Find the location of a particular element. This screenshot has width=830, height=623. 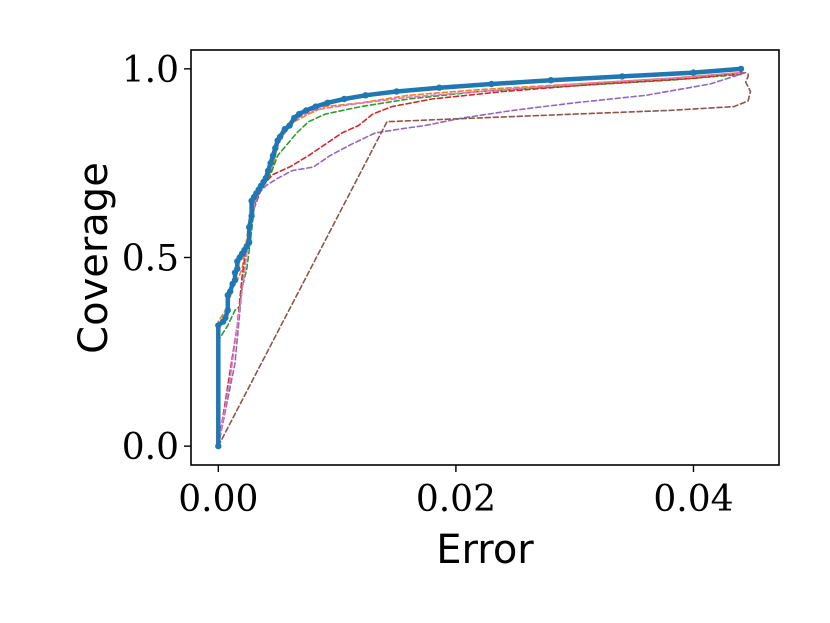

x-axis: 0.00 0.02 0.04 is located at coordinates (456, 492).